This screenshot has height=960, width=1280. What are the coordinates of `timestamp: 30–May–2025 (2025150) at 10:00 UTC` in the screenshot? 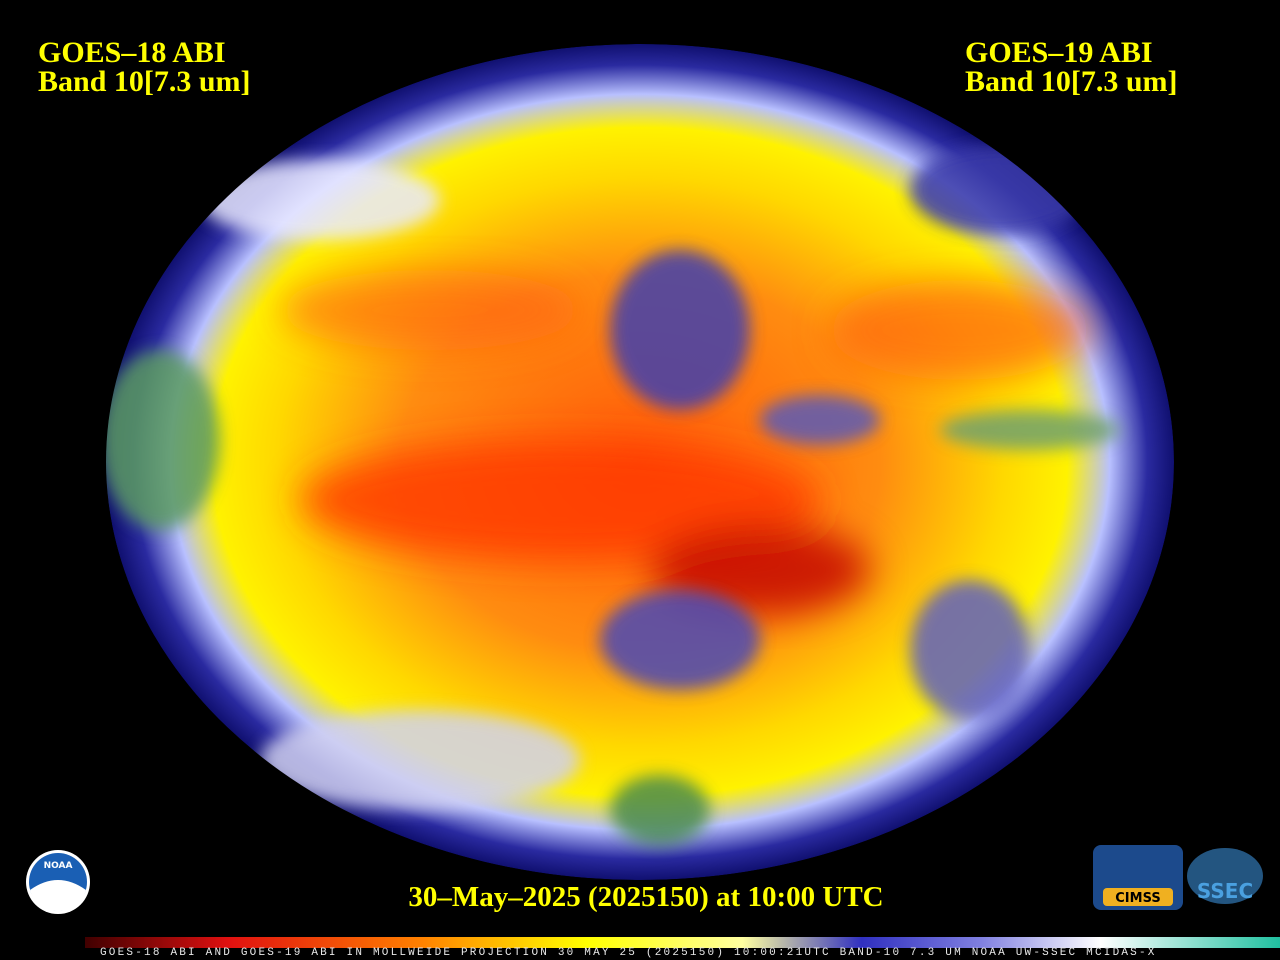 It's located at (645, 897).